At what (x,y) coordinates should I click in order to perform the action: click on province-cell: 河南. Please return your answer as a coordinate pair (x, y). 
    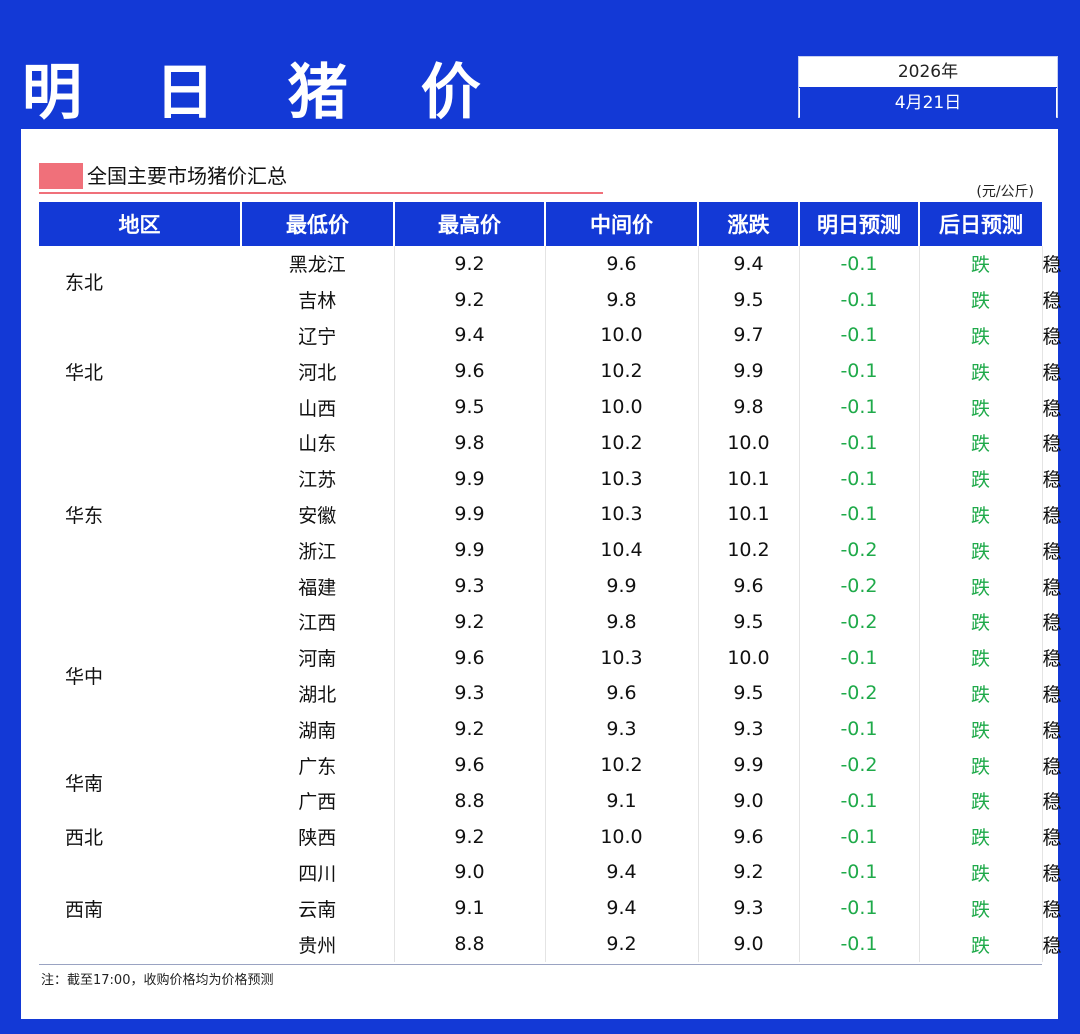
    Looking at the image, I should click on (317, 659).